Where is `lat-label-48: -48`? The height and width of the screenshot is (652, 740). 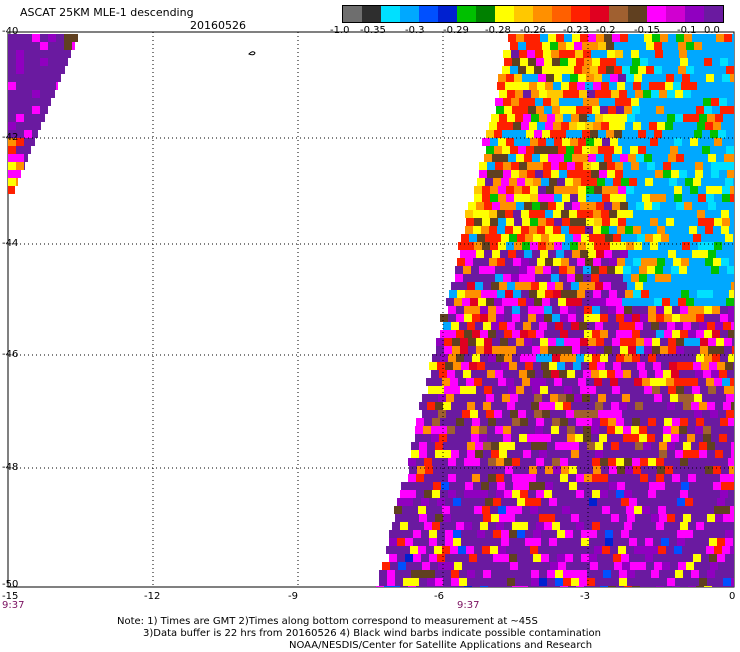
lat-label-48: -48 is located at coordinates (10, 467).